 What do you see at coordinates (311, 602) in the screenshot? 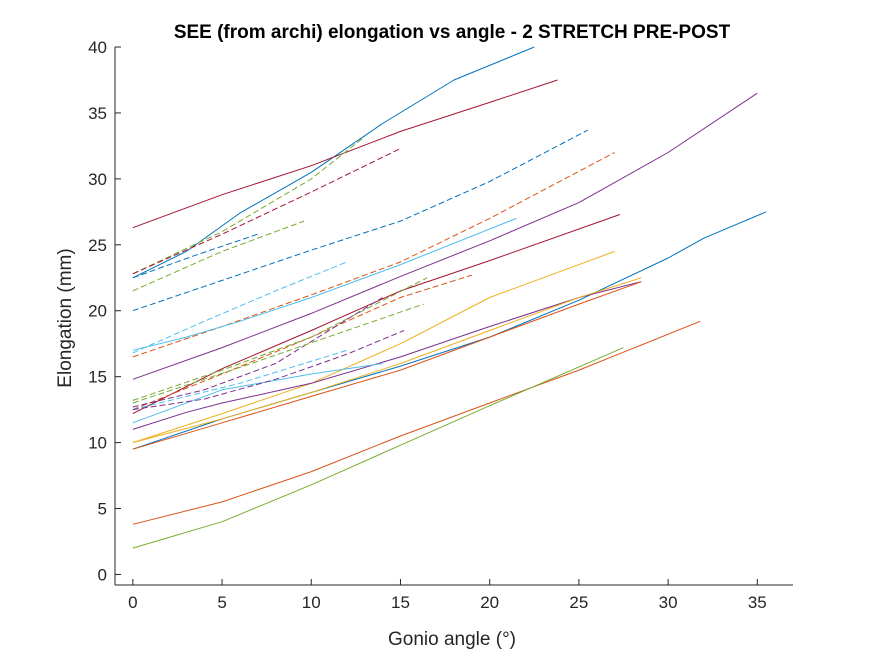
I see `x-tick-label: 10` at bounding box center [311, 602].